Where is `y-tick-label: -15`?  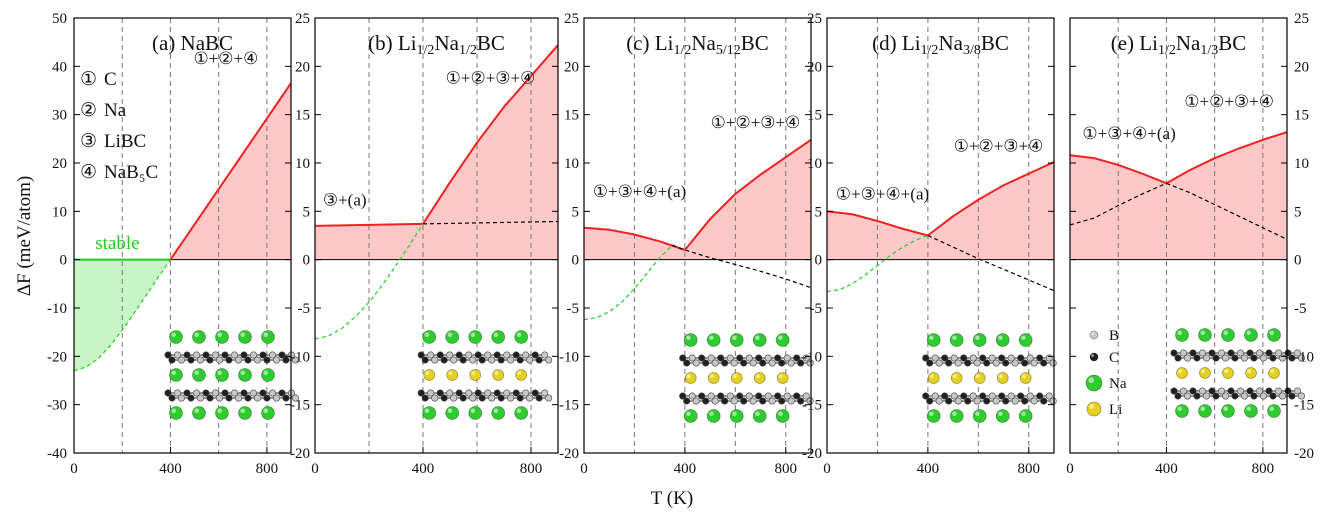
y-tick-label: -15 is located at coordinates (569, 406).